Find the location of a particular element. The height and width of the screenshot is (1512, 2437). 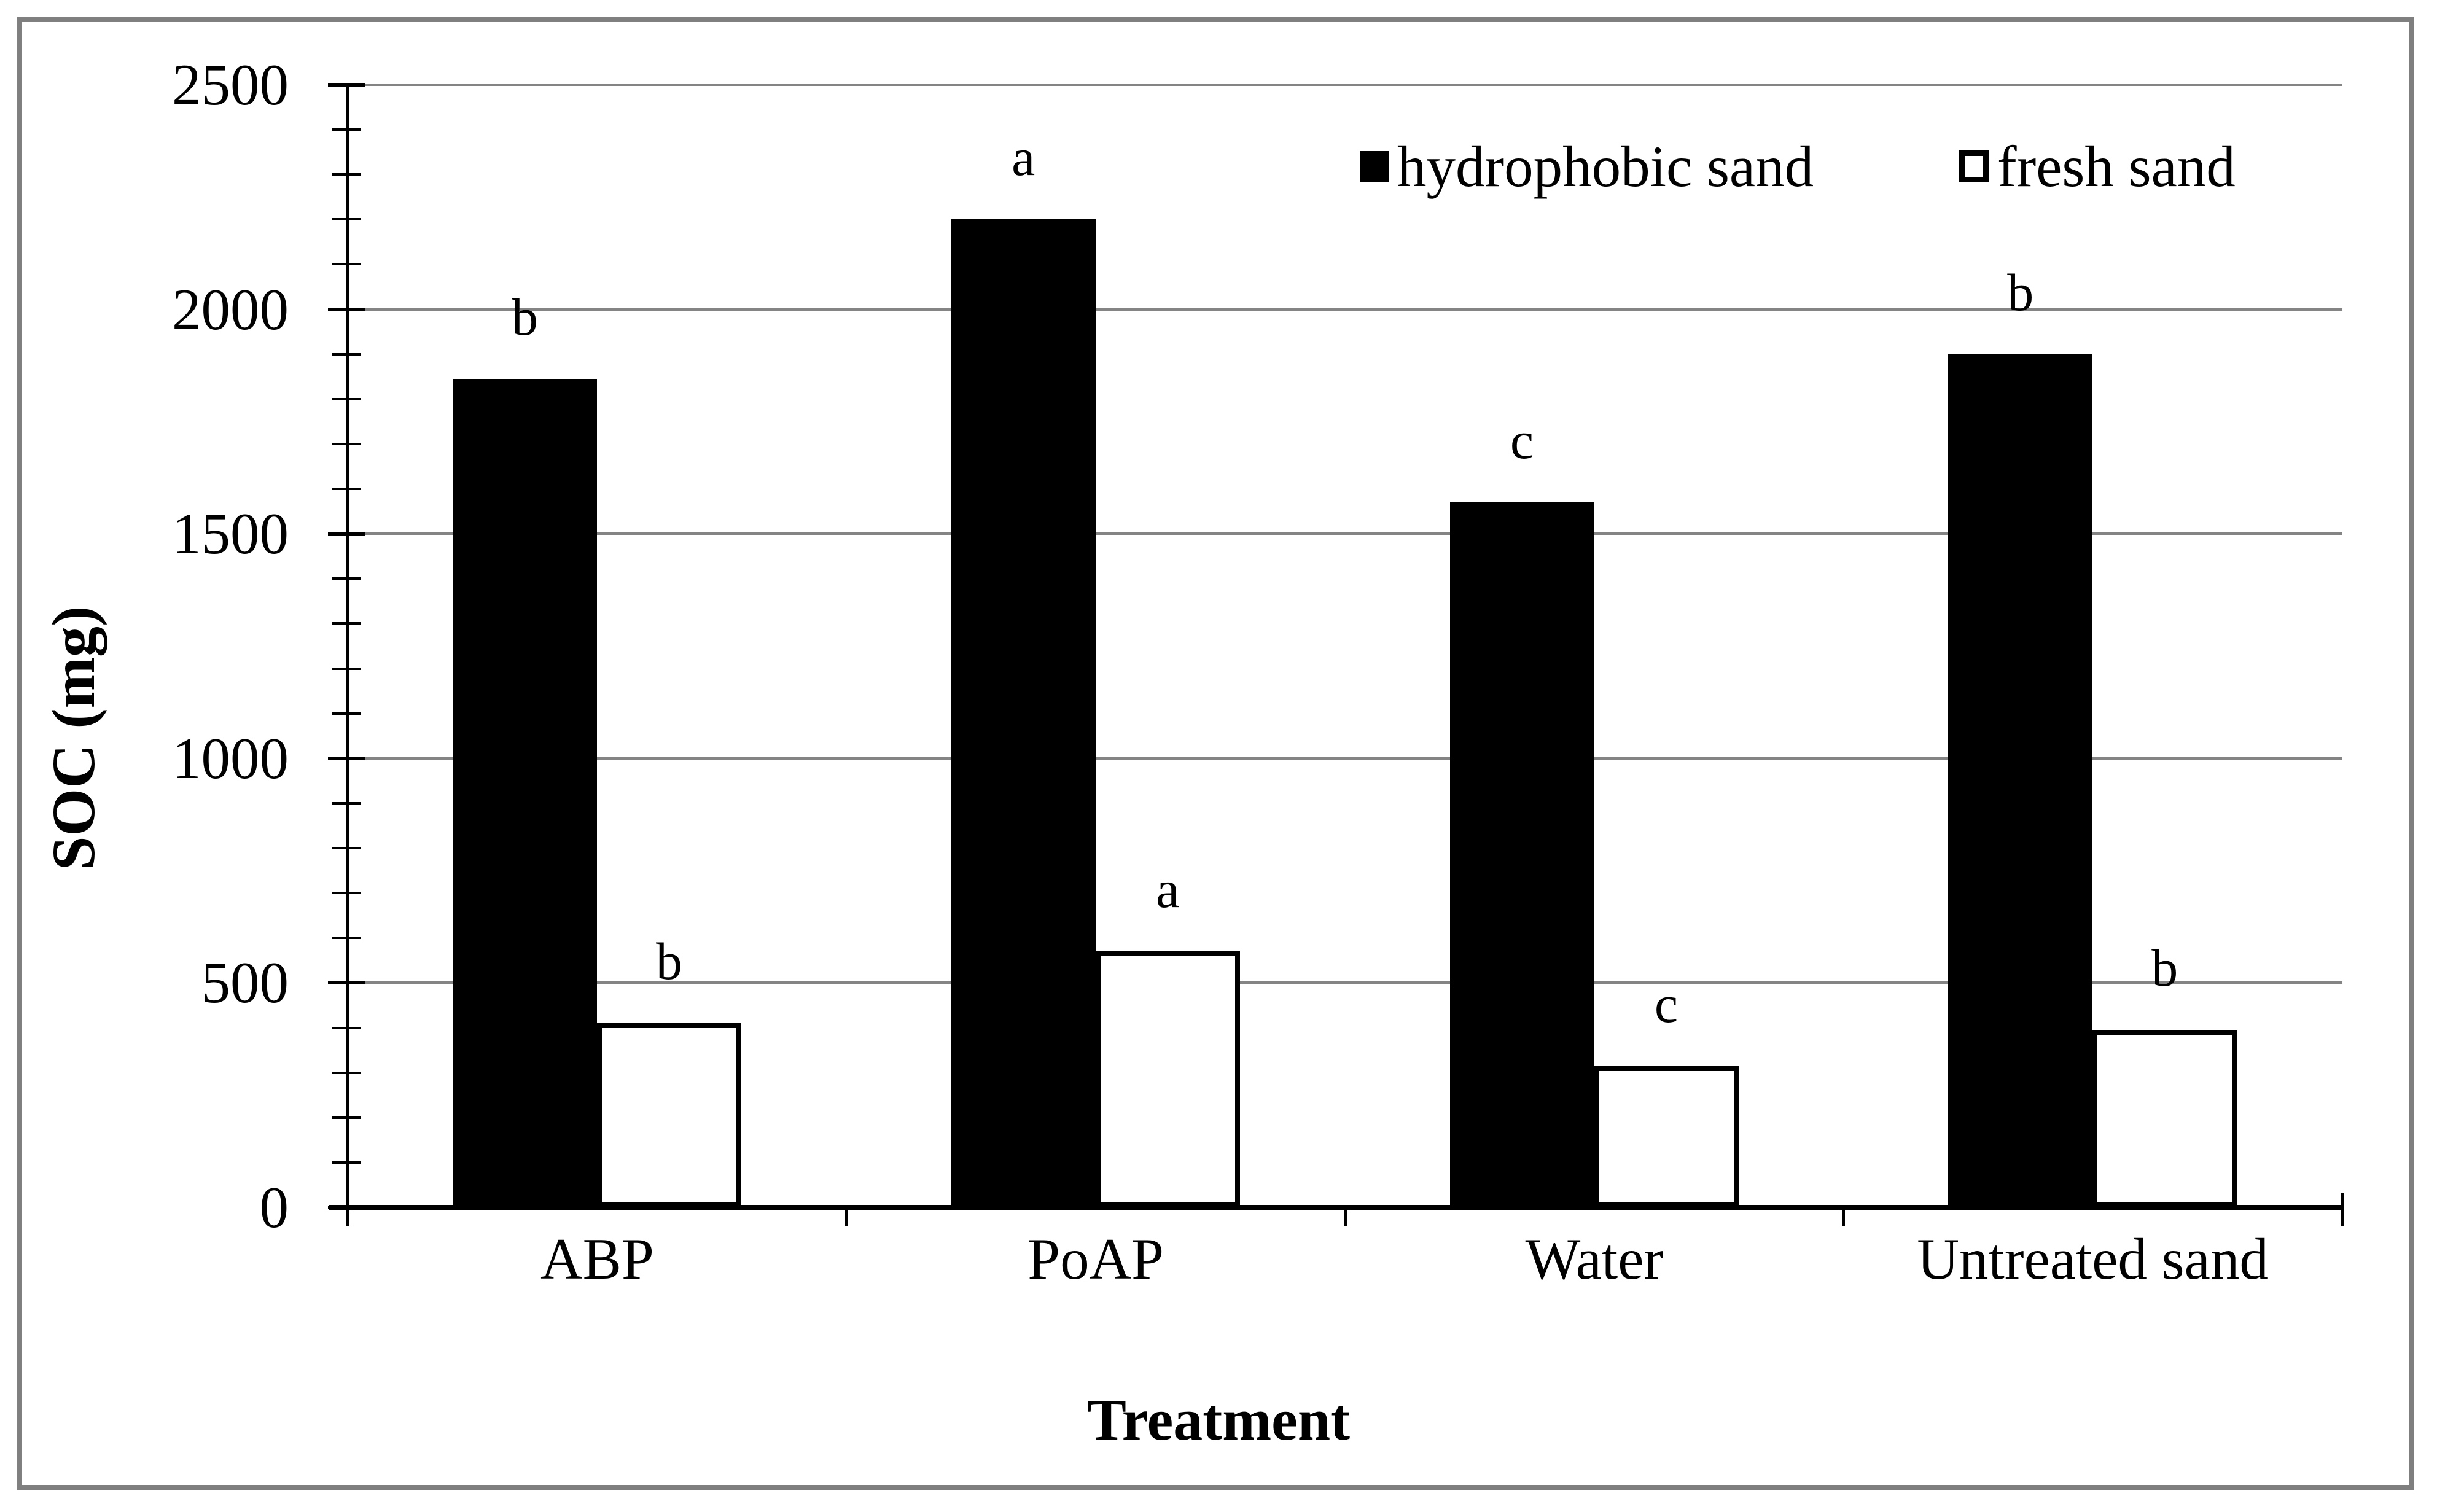

gridline-2000 is located at coordinates (1345, 309).